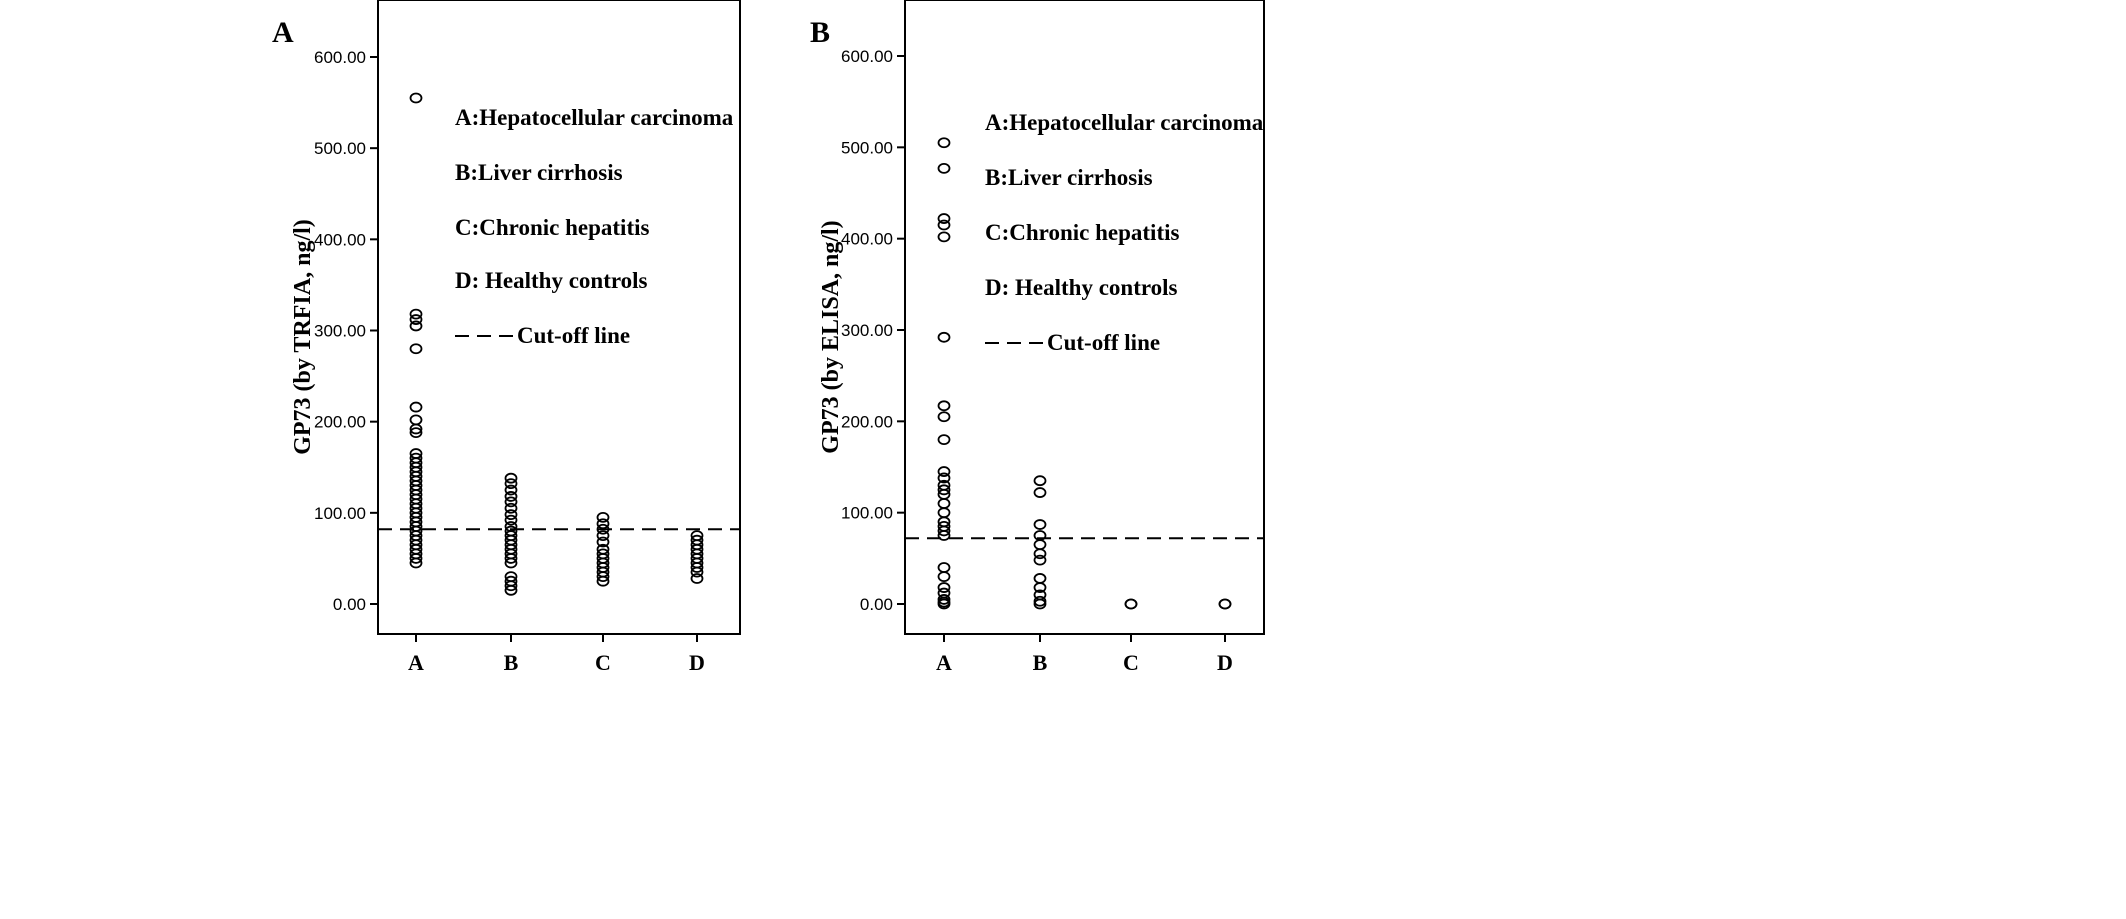 The image size is (2126, 919). What do you see at coordinates (283, 32) in the screenshot?
I see `panel-label: A` at bounding box center [283, 32].